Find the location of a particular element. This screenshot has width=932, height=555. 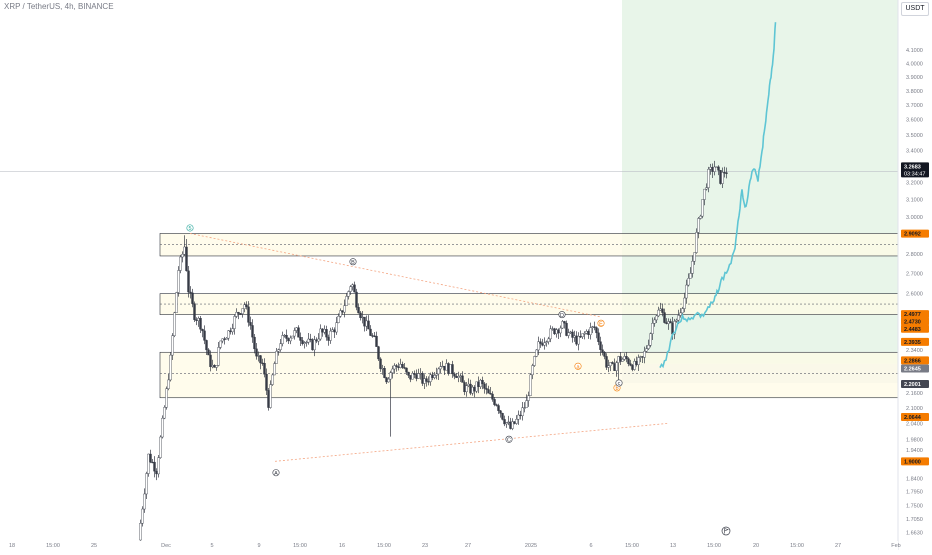

zone-box is located at coordinates (529, 375).